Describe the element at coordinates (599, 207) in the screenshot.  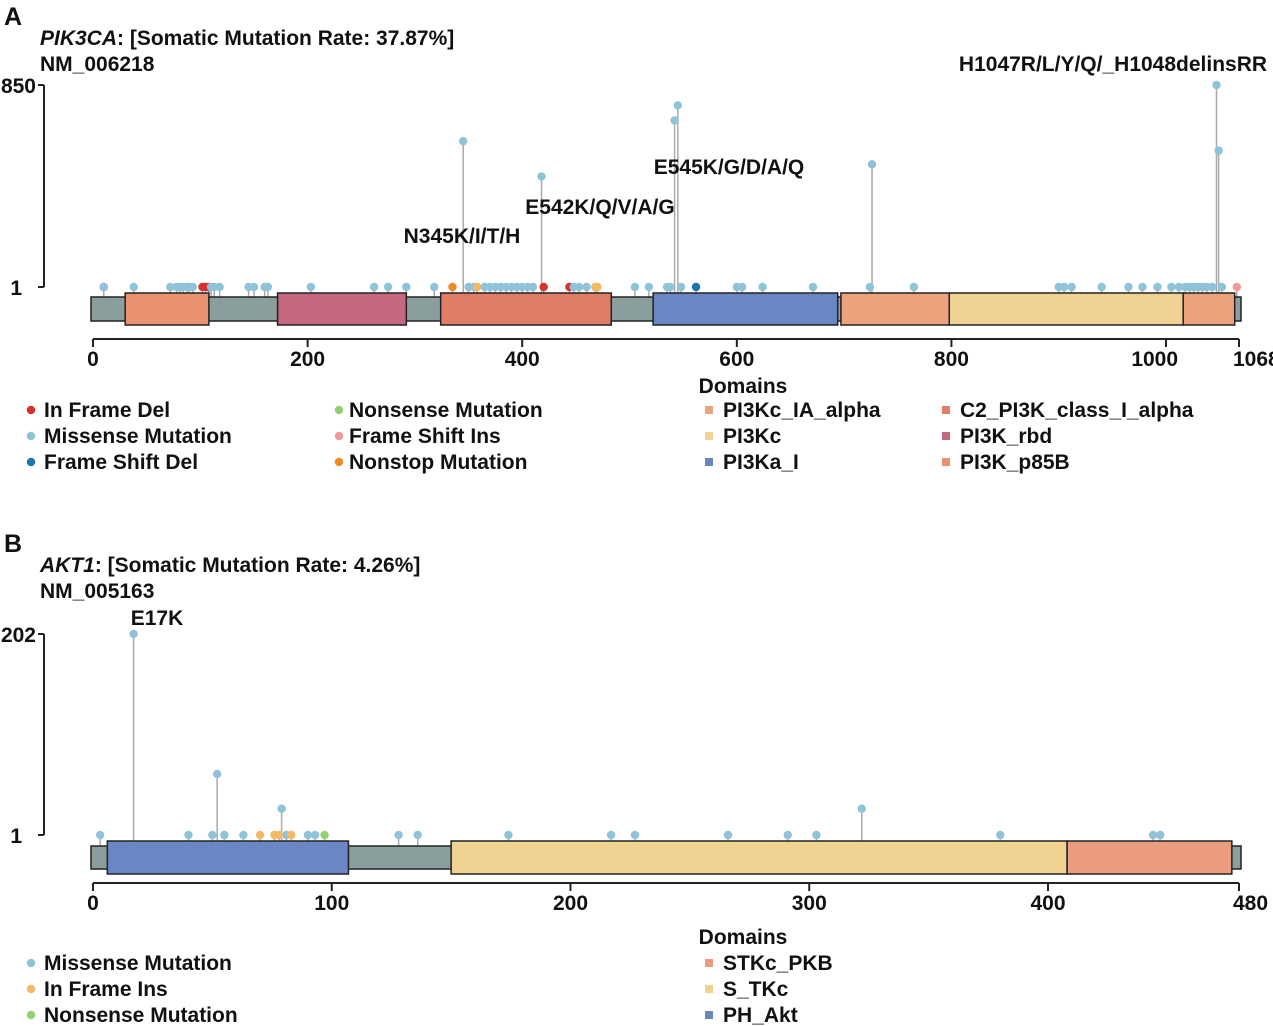
I see `hotspot-annotation: E542K/Q/V/A/G` at that location.